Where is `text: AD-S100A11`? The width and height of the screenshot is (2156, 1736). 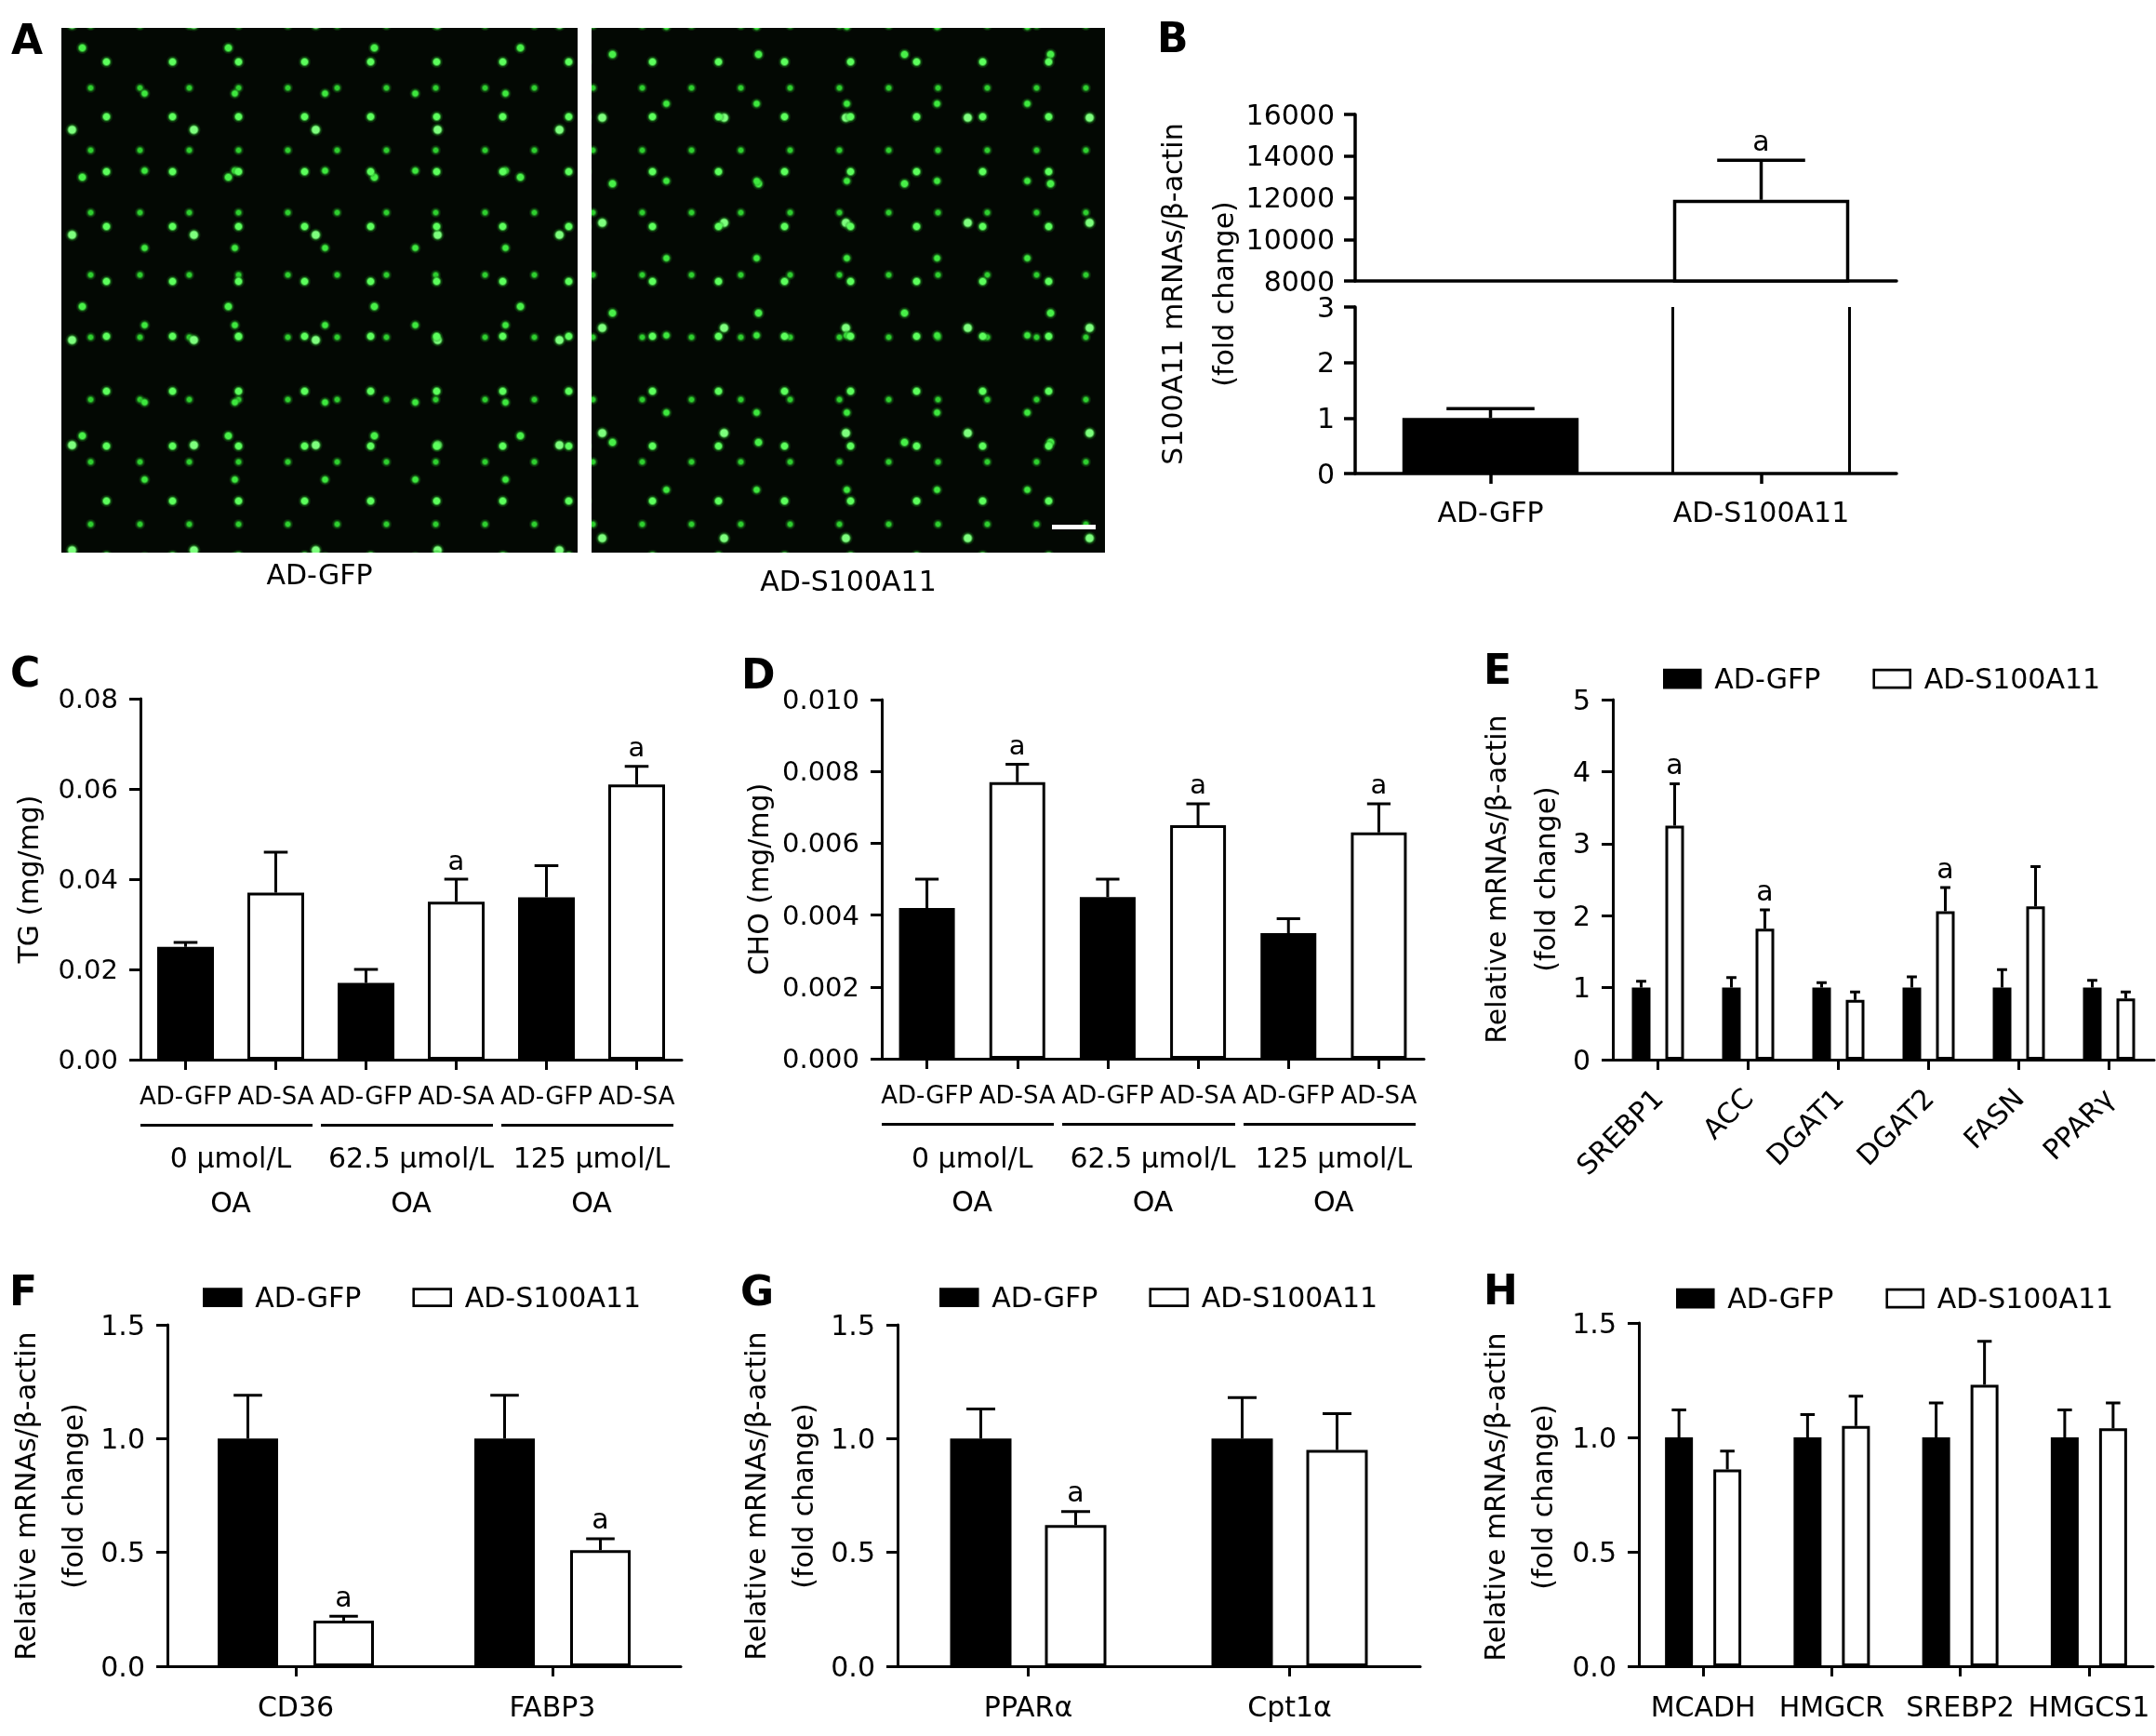
text: AD-S100A11 is located at coordinates (848, 581).